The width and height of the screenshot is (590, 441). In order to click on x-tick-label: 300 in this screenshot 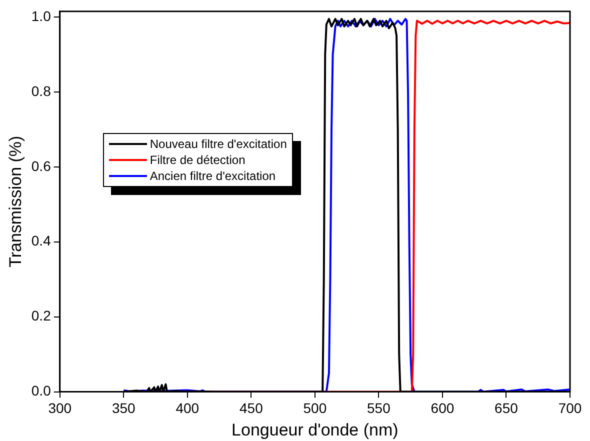, I will do `click(60, 408)`.